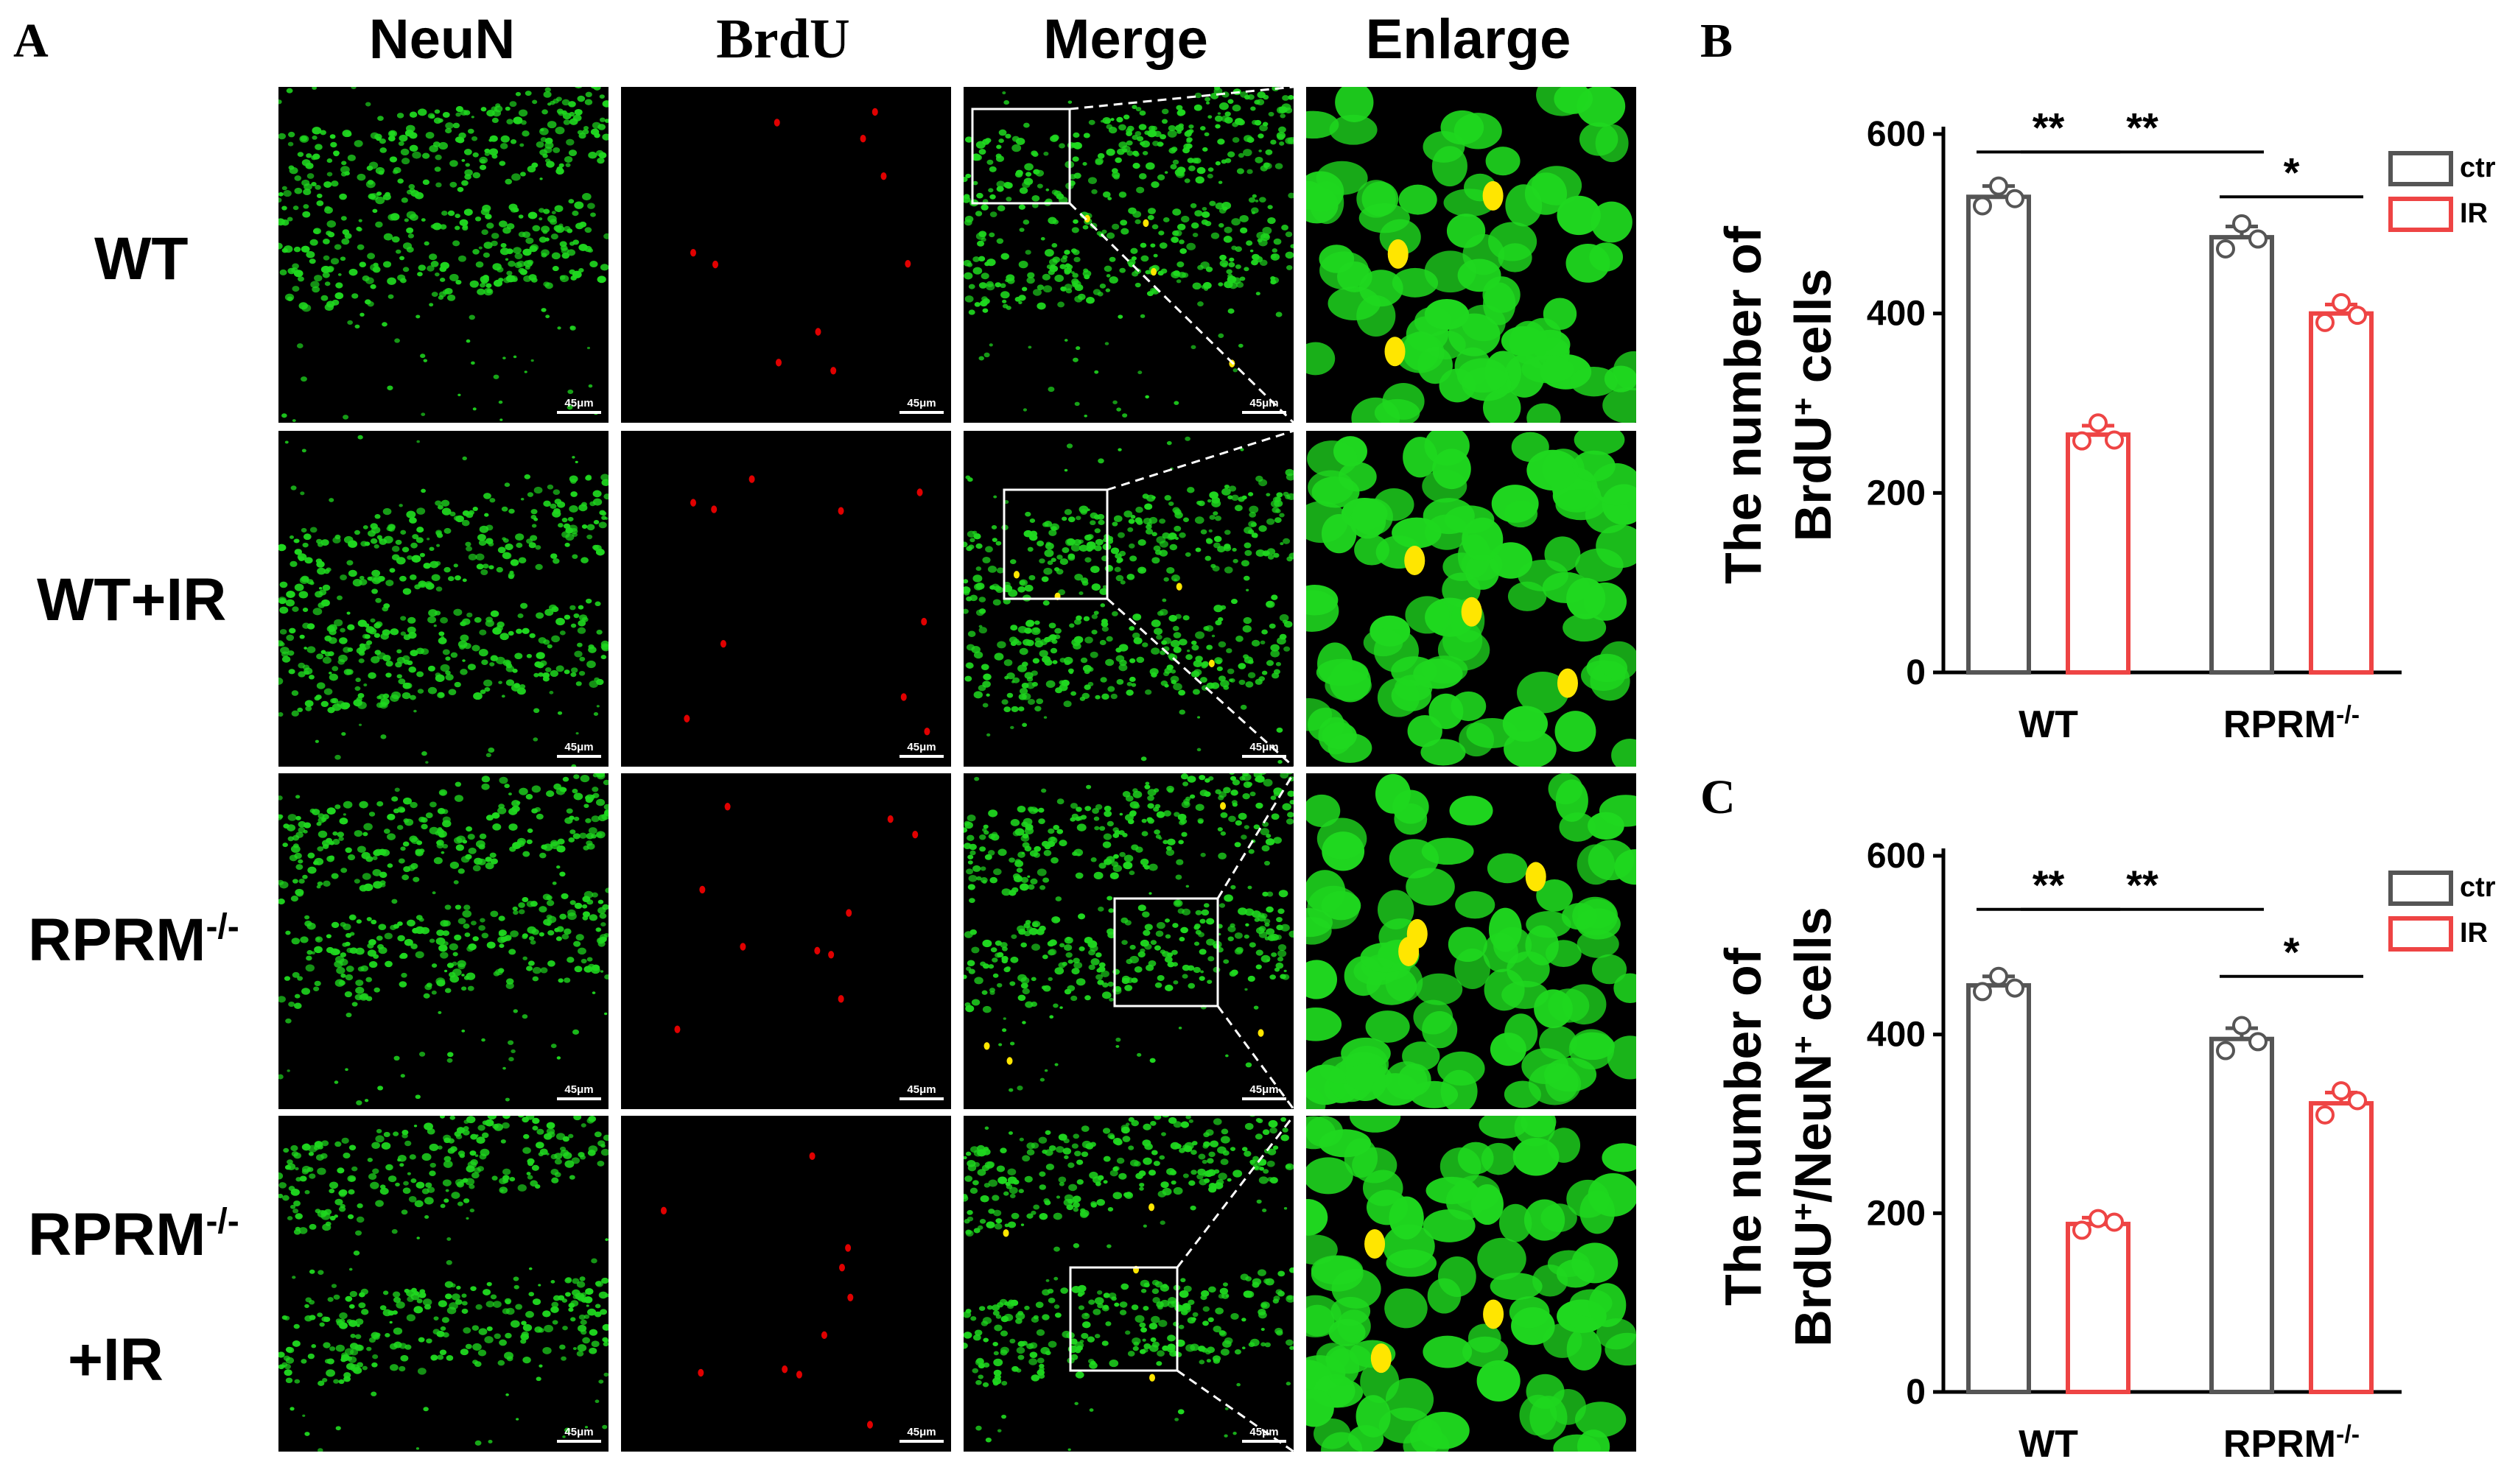 This screenshot has height=1484, width=2504. What do you see at coordinates (1129, 1284) in the screenshot?
I see `merge-image-row-4: 45μm` at bounding box center [1129, 1284].